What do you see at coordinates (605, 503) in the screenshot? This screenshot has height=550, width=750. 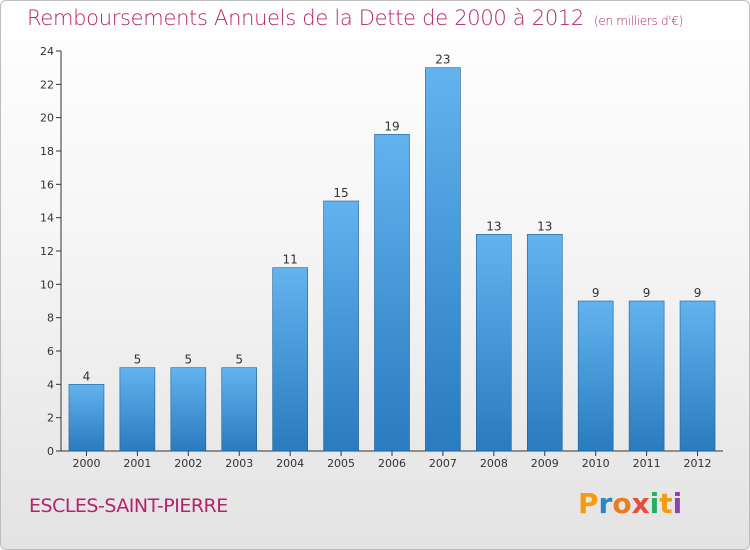 I see `logo-letter: r` at bounding box center [605, 503].